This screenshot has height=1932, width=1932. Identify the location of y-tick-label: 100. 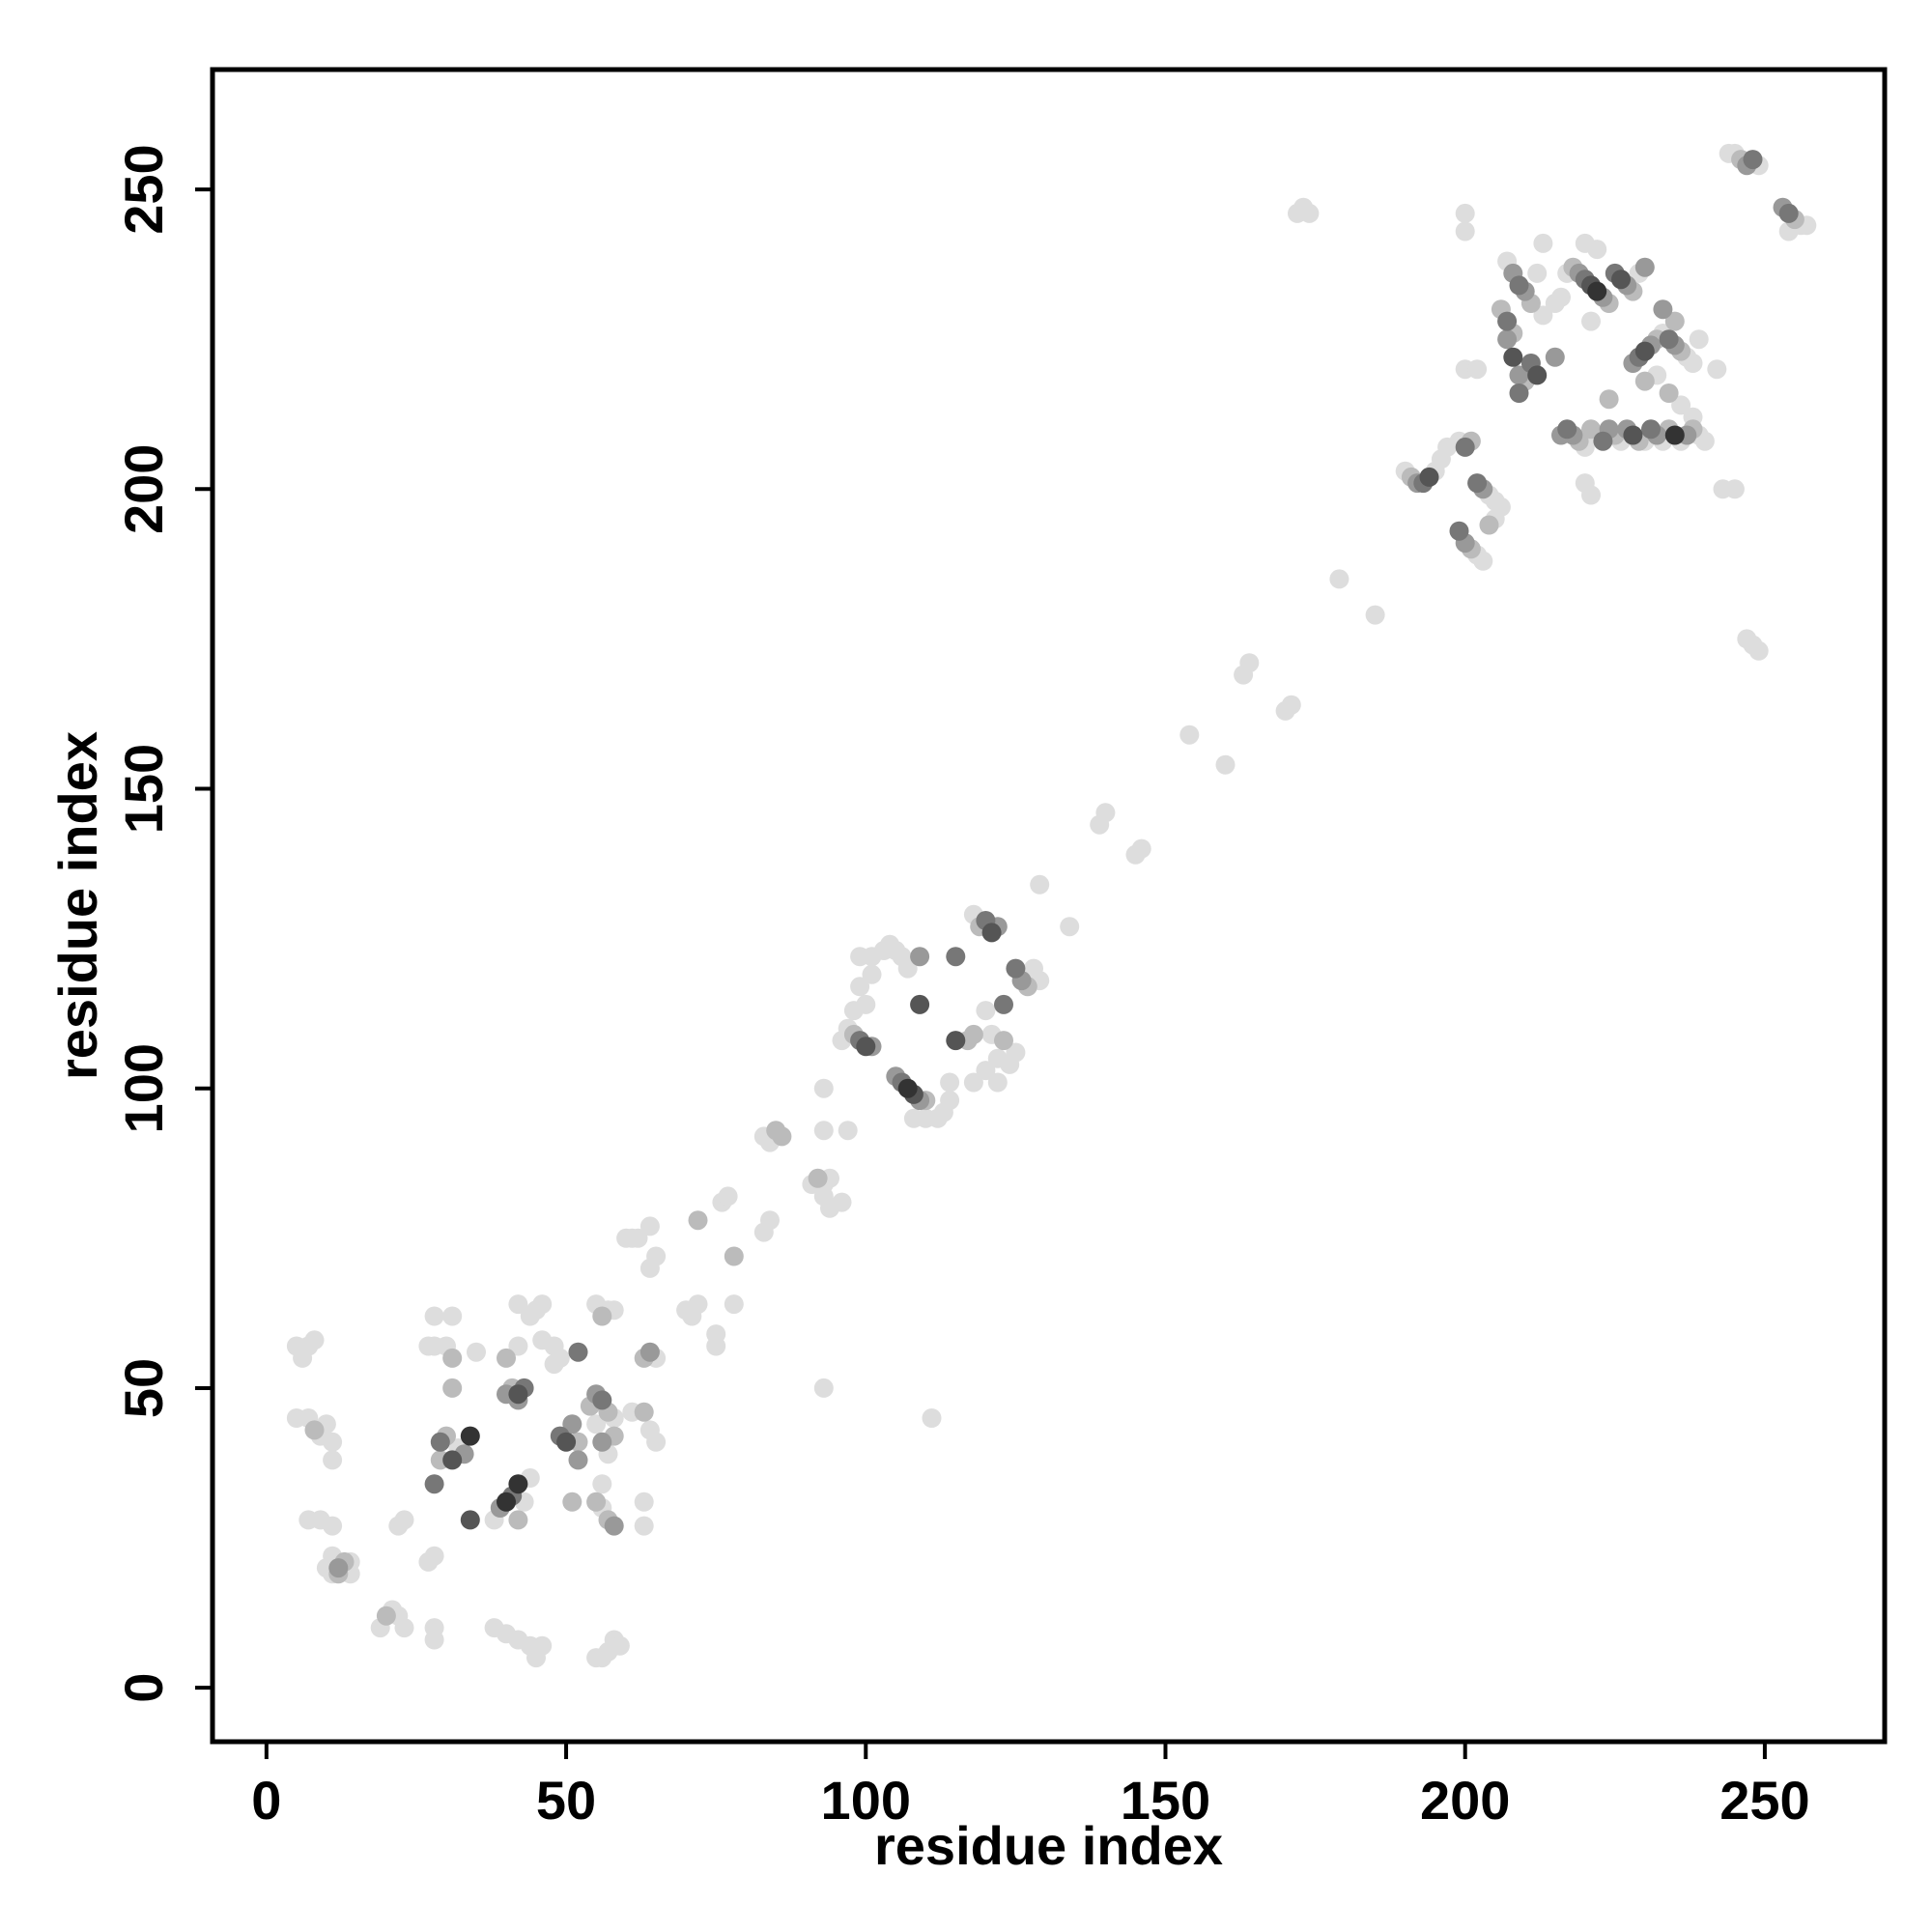
(143, 1088).